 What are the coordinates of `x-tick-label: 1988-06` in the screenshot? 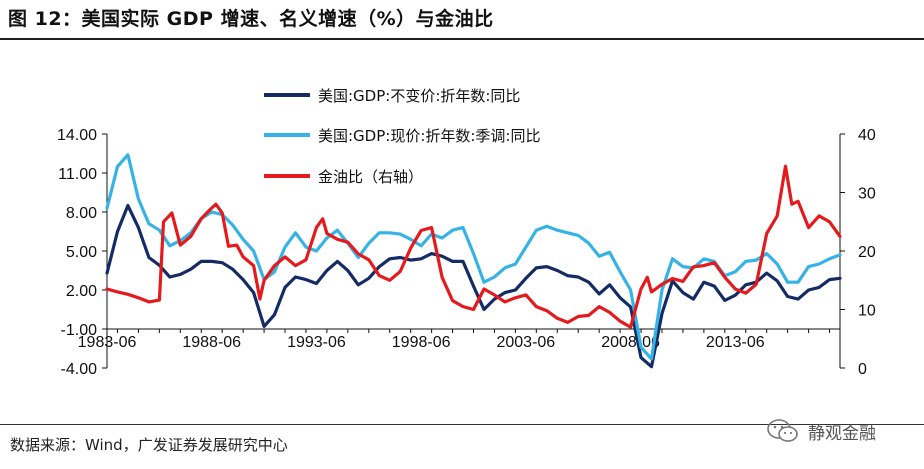 It's located at (211, 342).